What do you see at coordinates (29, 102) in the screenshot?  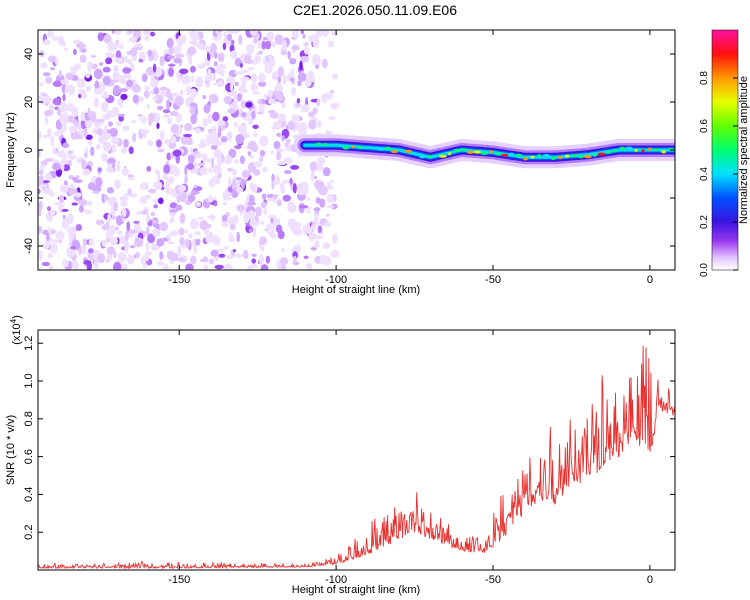 I see `y-tick-label: 20` at bounding box center [29, 102].